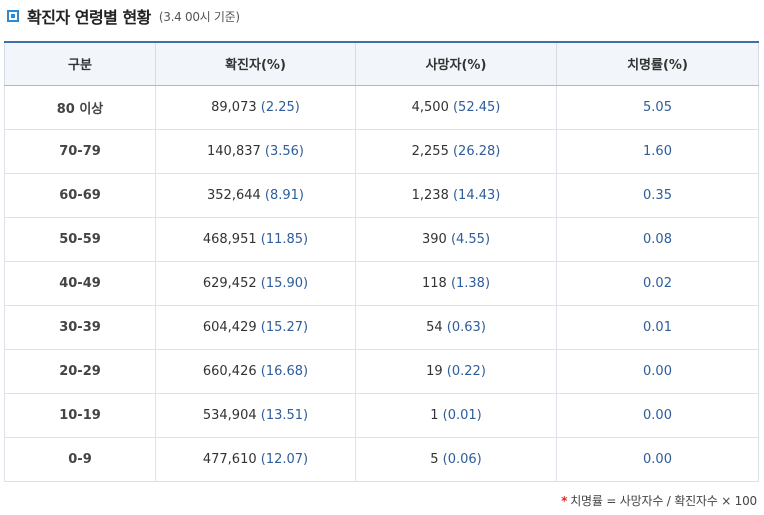 The image size is (764, 515). What do you see at coordinates (80, 195) in the screenshot?
I see `cell-age-group: 60-69` at bounding box center [80, 195].